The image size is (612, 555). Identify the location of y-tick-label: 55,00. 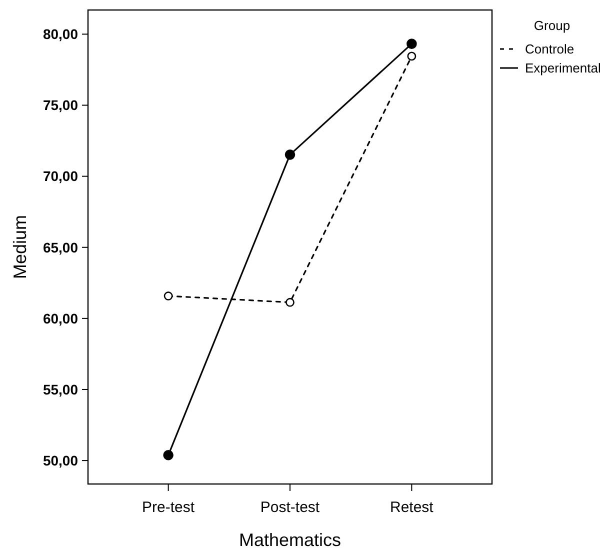
(60, 389).